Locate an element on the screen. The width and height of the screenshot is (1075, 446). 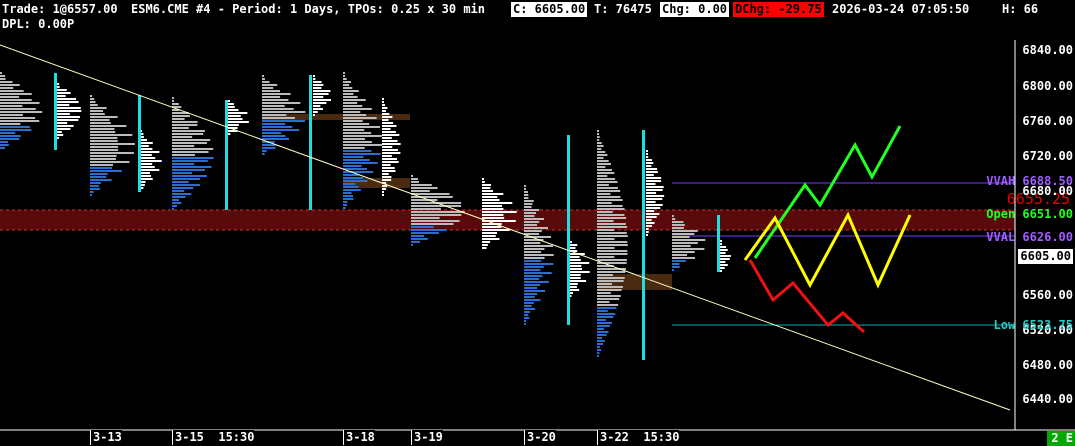
marker-price: 6655.25 is located at coordinates (1038, 199).